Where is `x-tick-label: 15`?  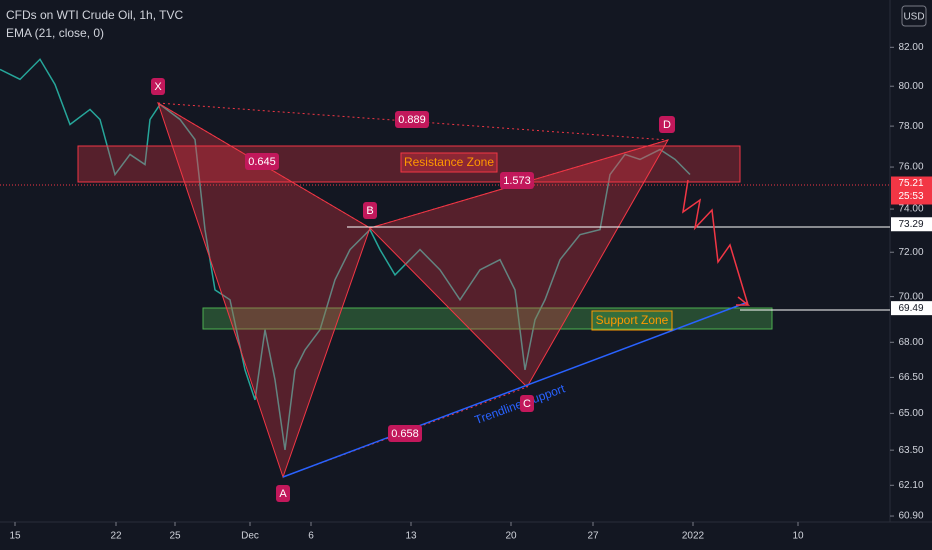
x-tick-label: 15 is located at coordinates (15, 536).